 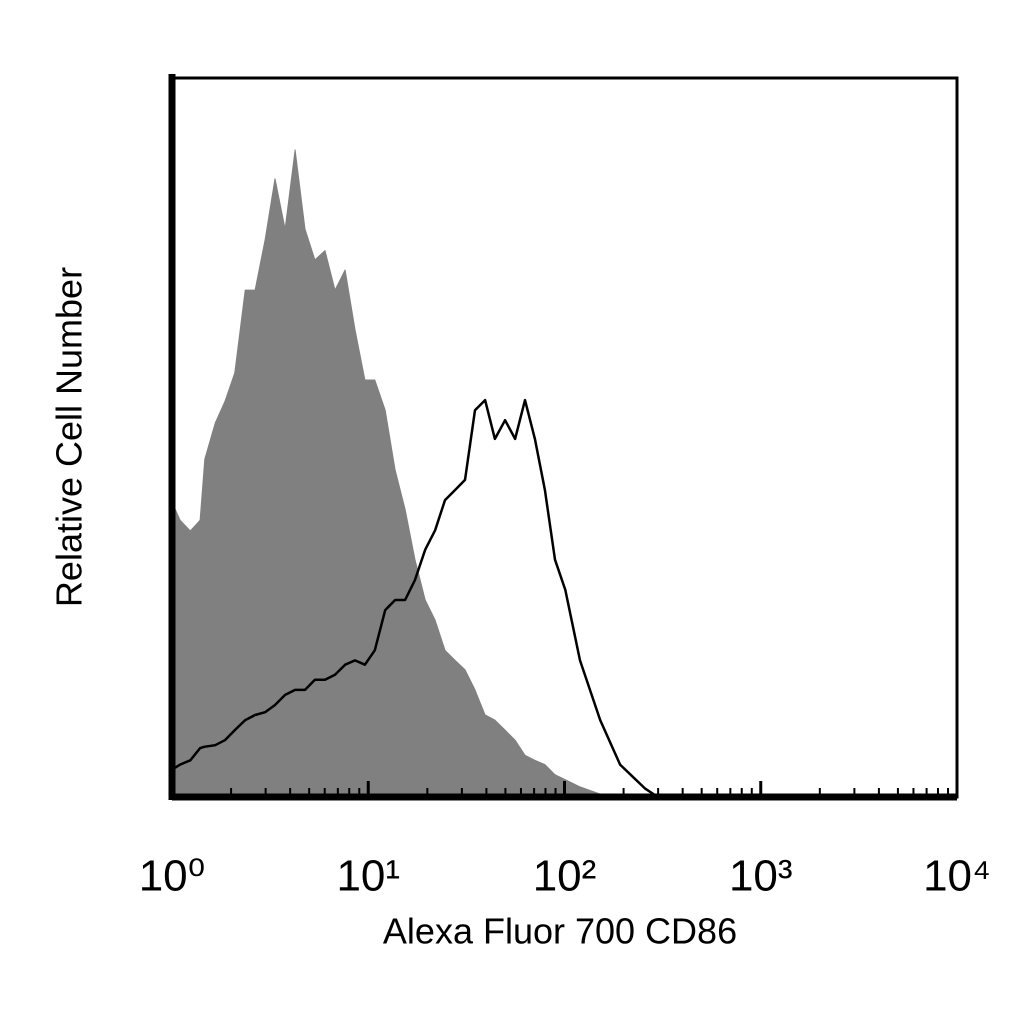 What do you see at coordinates (957, 876) in the screenshot?
I see `x-tick-label: 10⁴` at bounding box center [957, 876].